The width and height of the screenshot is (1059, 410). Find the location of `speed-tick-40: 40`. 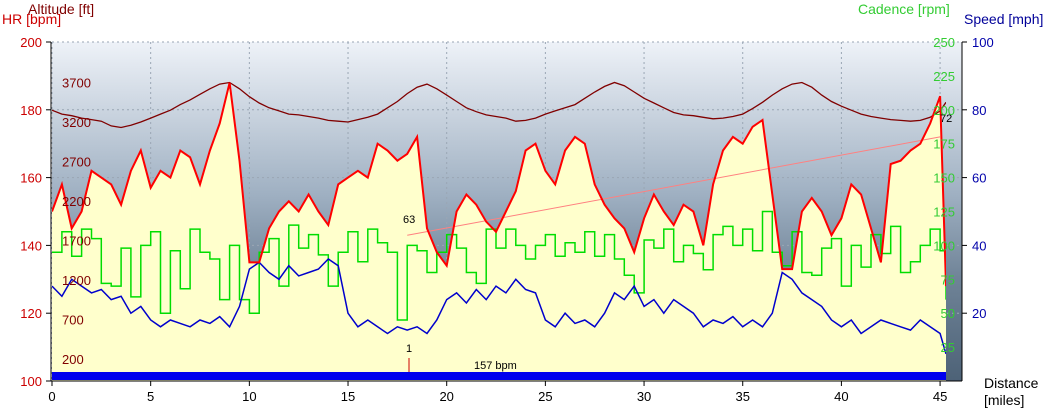

speed-tick-40: 40 is located at coordinates (979, 245).